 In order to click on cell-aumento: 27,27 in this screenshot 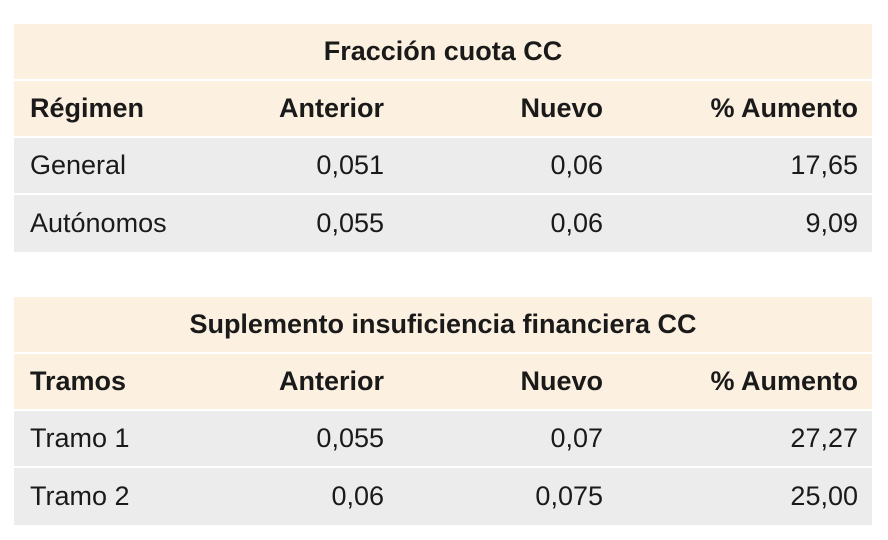, I will do `click(824, 438)`.